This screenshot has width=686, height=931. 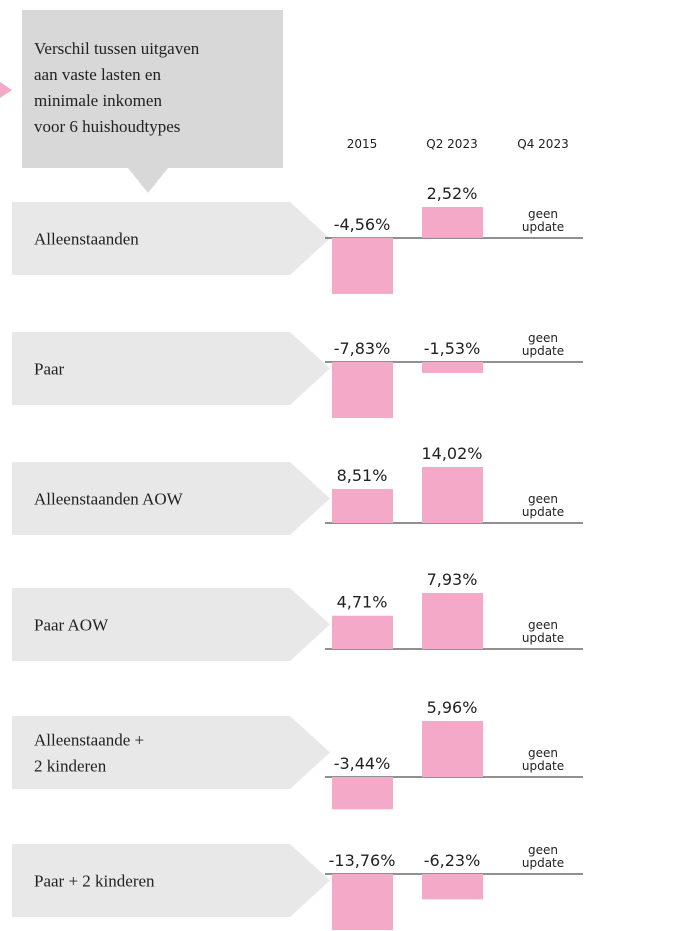 I want to click on pointer, so click(x=6, y=90).